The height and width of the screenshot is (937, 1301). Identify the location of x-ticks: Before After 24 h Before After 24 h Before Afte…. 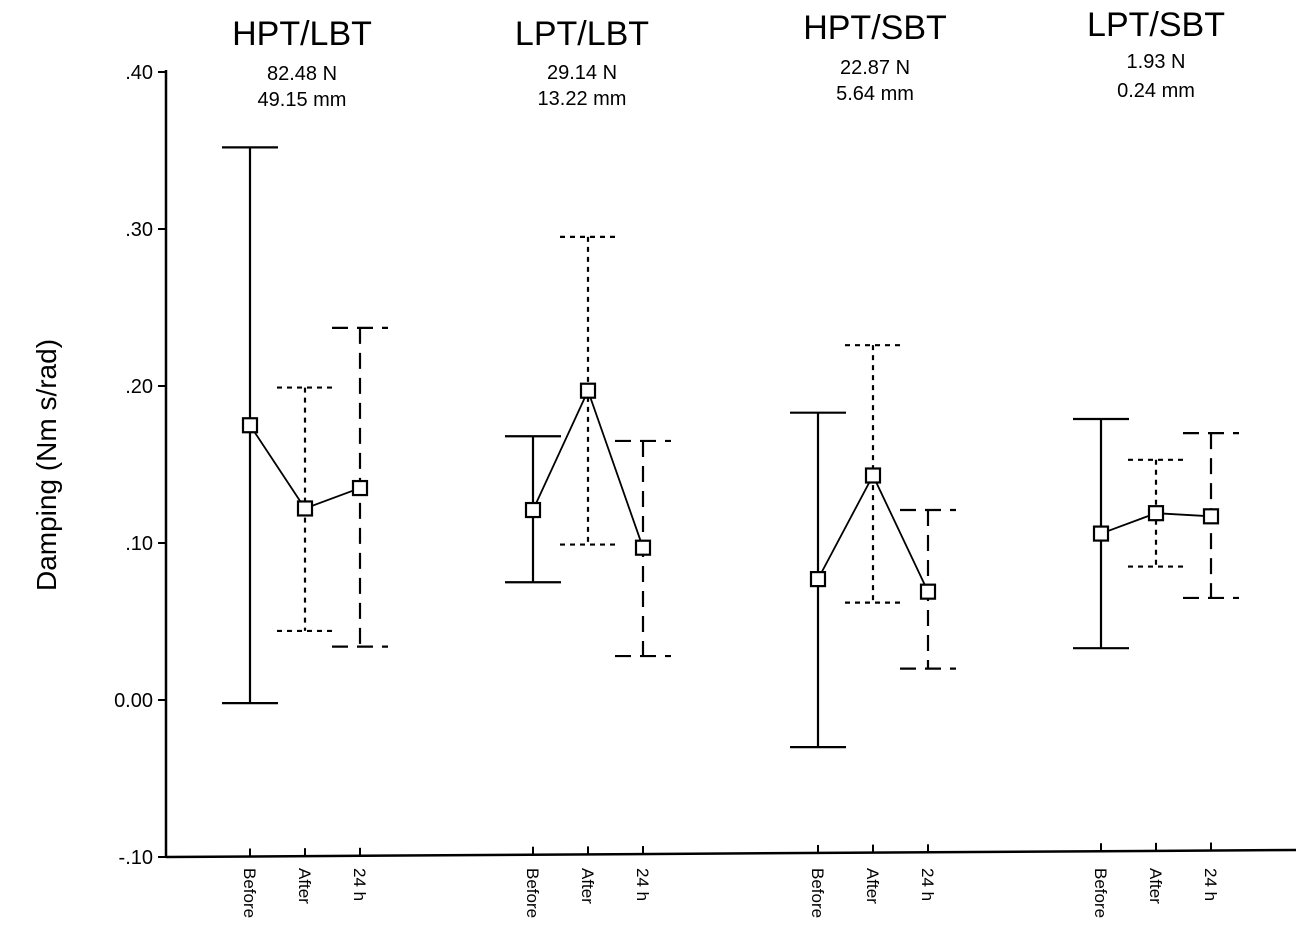
(730, 880).